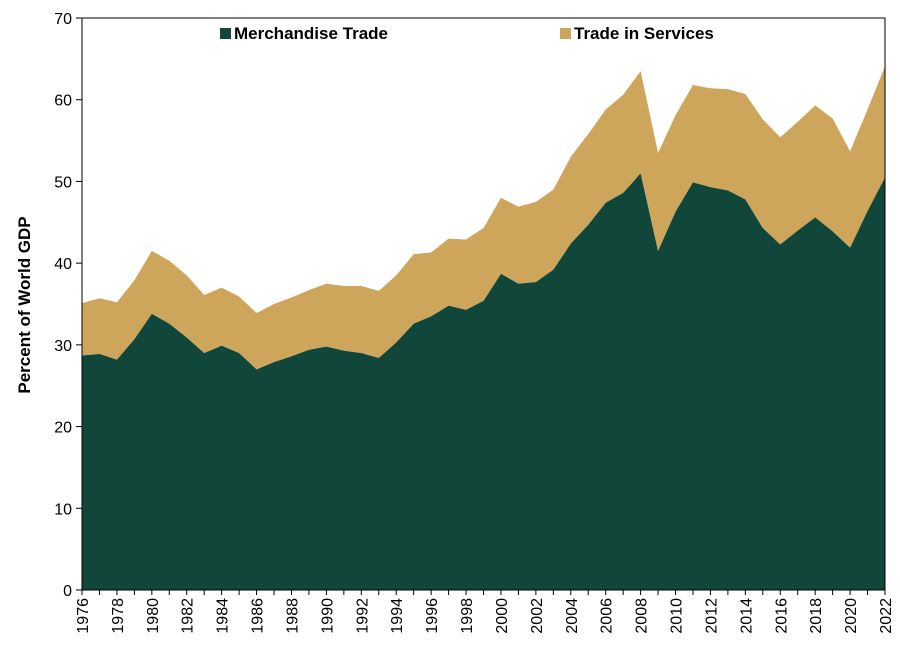 This screenshot has width=900, height=654. I want to click on x-tick-label: 2008, so click(642, 616).